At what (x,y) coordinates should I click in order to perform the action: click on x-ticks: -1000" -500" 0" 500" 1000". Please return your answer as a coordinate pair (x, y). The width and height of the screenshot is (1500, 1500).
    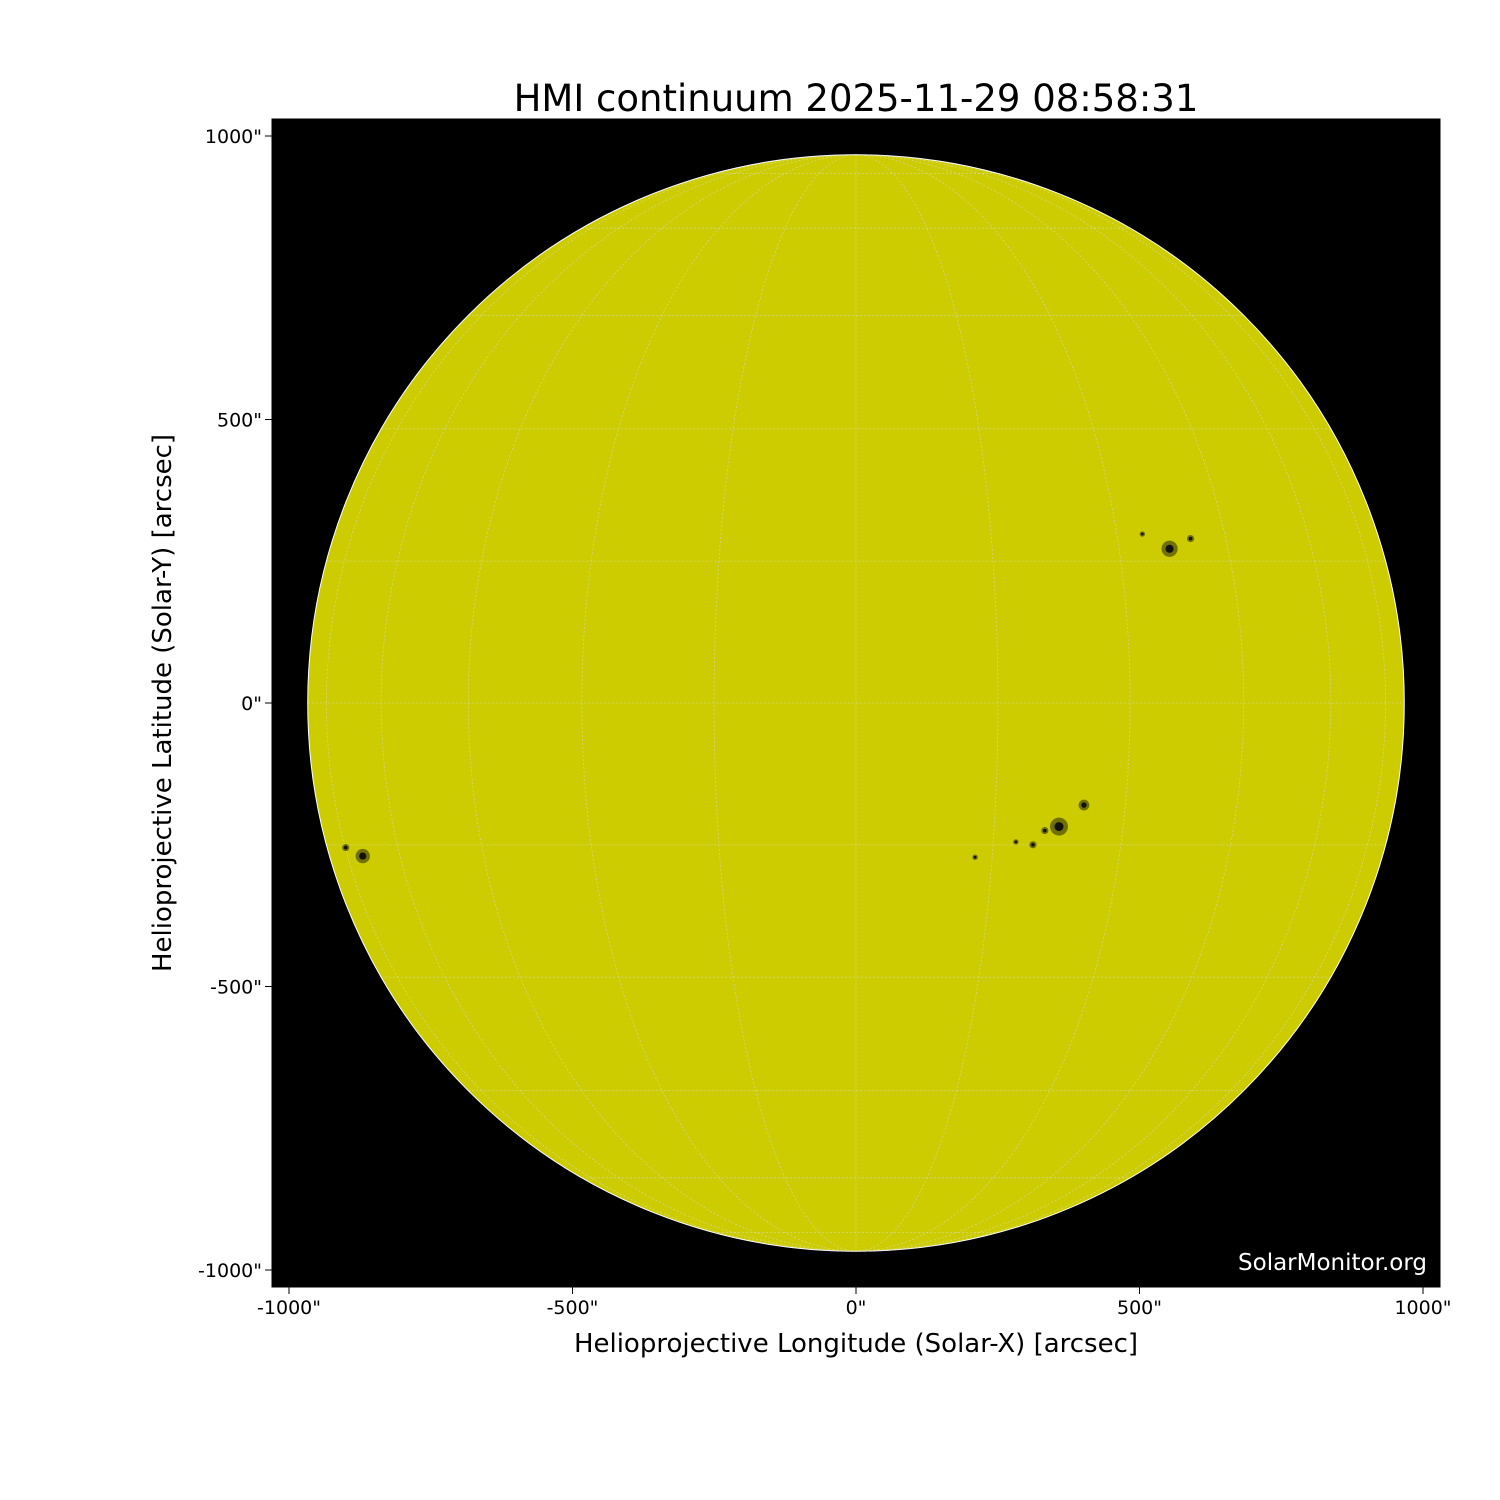
    Looking at the image, I should click on (854, 1303).